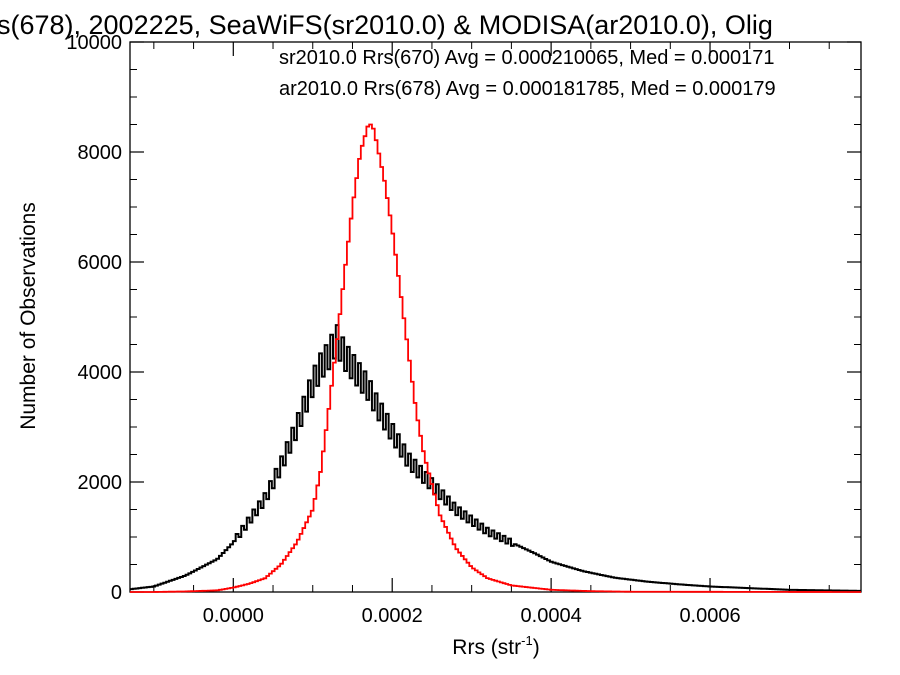  What do you see at coordinates (100, 483) in the screenshot?
I see `y-tick-label: 2000` at bounding box center [100, 483].